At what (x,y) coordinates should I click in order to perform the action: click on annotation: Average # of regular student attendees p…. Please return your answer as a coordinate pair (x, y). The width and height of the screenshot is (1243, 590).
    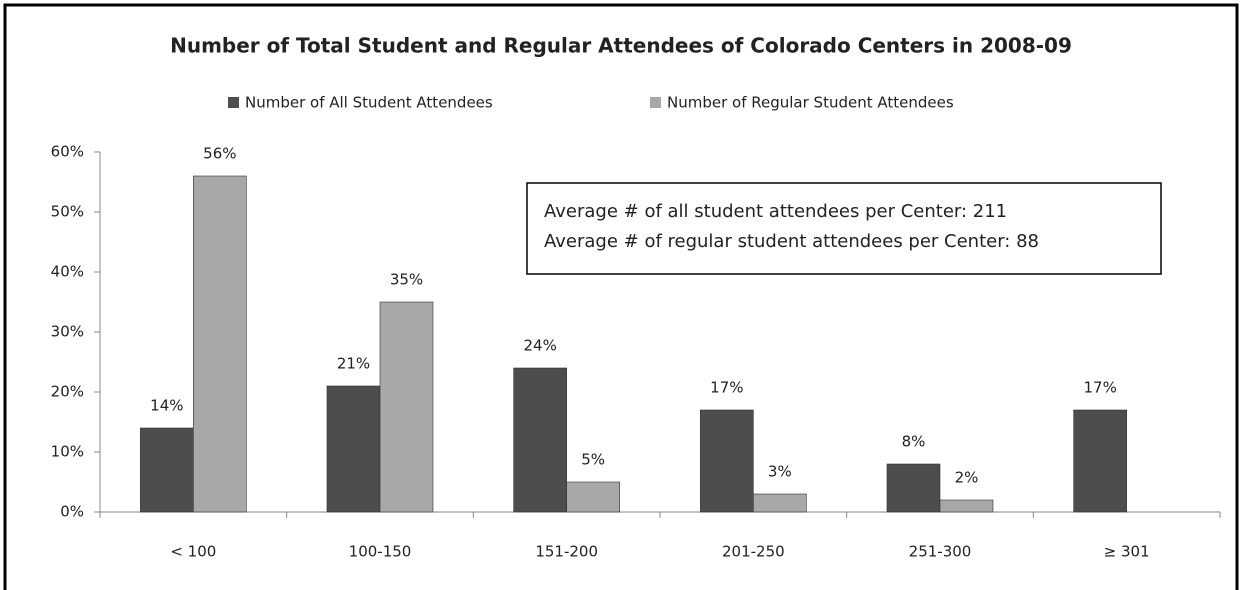
    Looking at the image, I should click on (791, 241).